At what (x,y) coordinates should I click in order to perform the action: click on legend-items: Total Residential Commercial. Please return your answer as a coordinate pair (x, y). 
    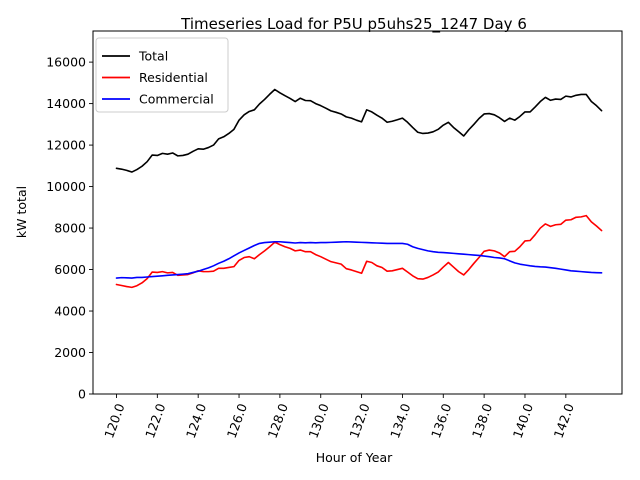
    Looking at the image, I should click on (158, 78).